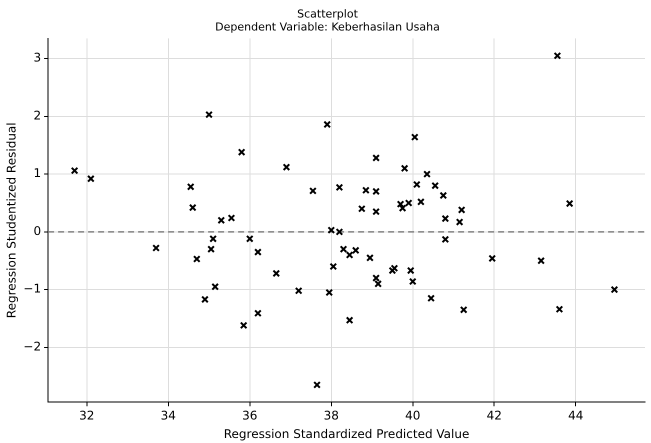  I want to click on chart-title: Scatterplot, so click(328, 13).